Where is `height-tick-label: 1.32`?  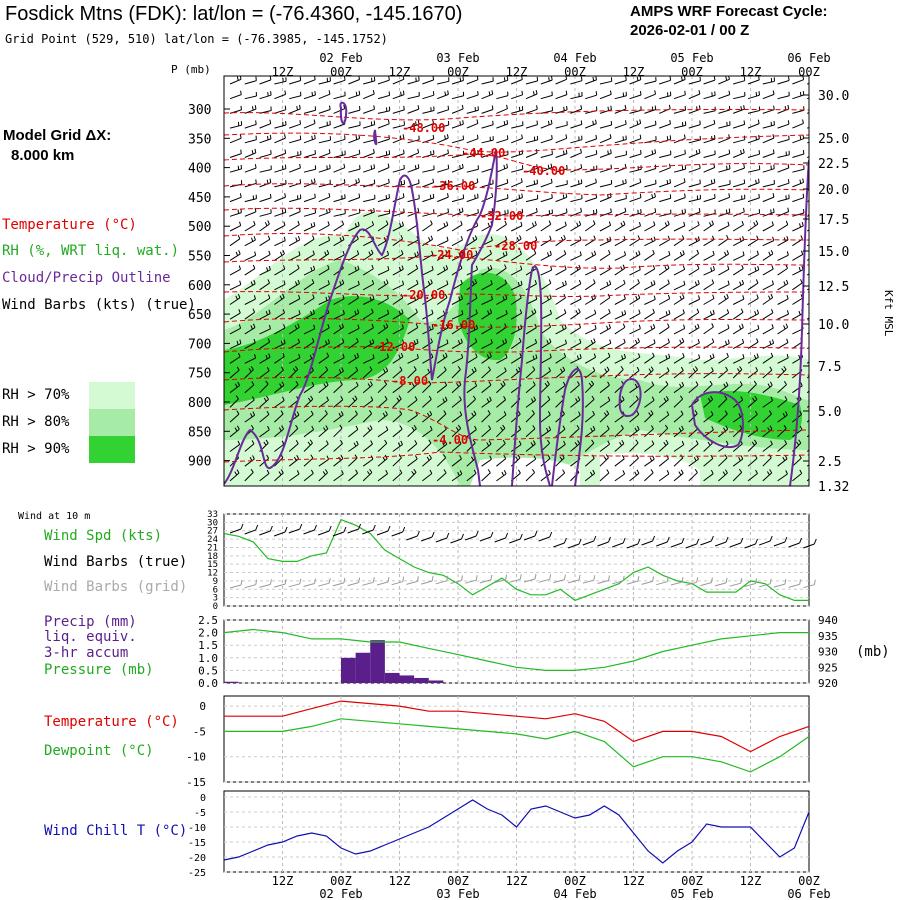 height-tick-label: 1.32 is located at coordinates (833, 487).